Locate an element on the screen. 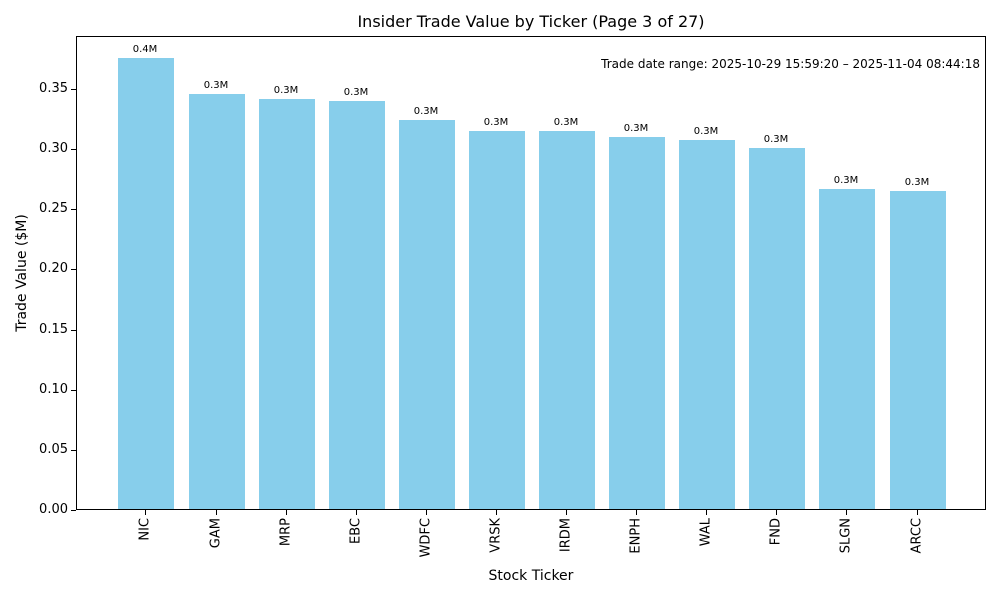  x-tick-label-WAL: WAL is located at coordinates (706, 532).